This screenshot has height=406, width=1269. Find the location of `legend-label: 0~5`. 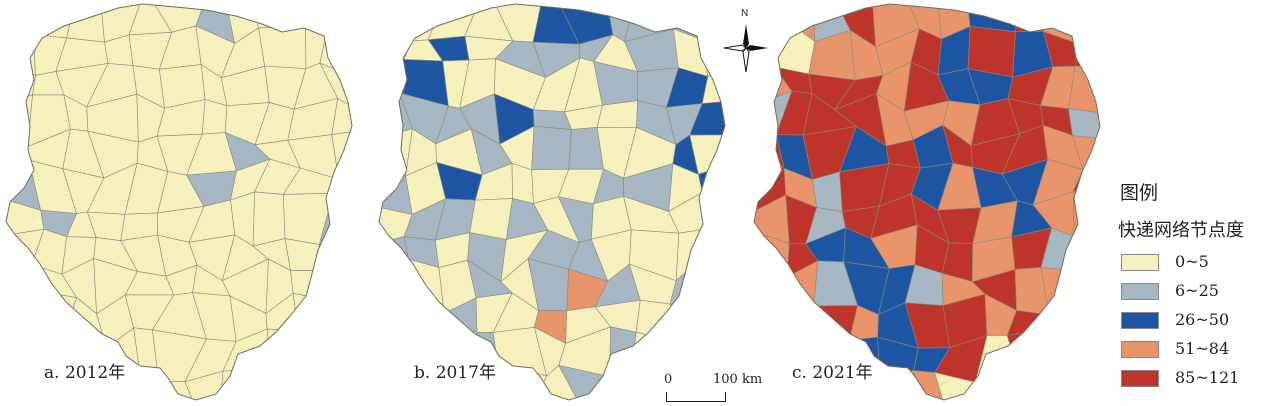

legend-label: 0~5 is located at coordinates (1192, 261).